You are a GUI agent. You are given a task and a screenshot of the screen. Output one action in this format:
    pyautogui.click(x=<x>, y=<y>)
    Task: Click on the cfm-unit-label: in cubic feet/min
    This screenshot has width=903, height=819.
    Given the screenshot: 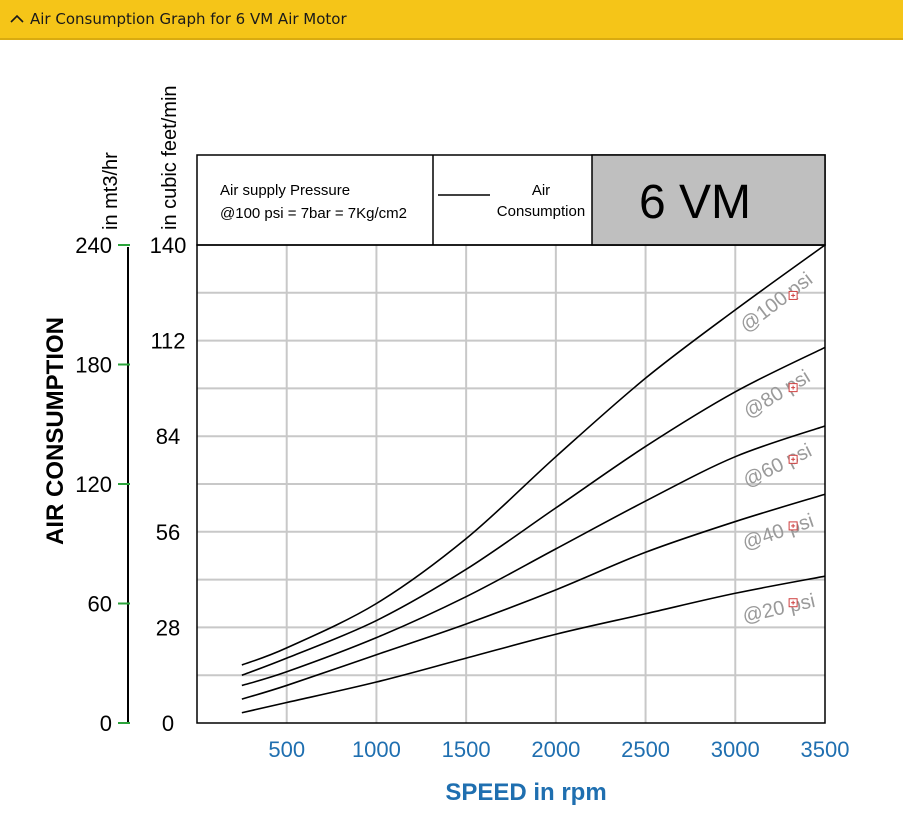 What is the action you would take?
    pyautogui.click(x=170, y=157)
    